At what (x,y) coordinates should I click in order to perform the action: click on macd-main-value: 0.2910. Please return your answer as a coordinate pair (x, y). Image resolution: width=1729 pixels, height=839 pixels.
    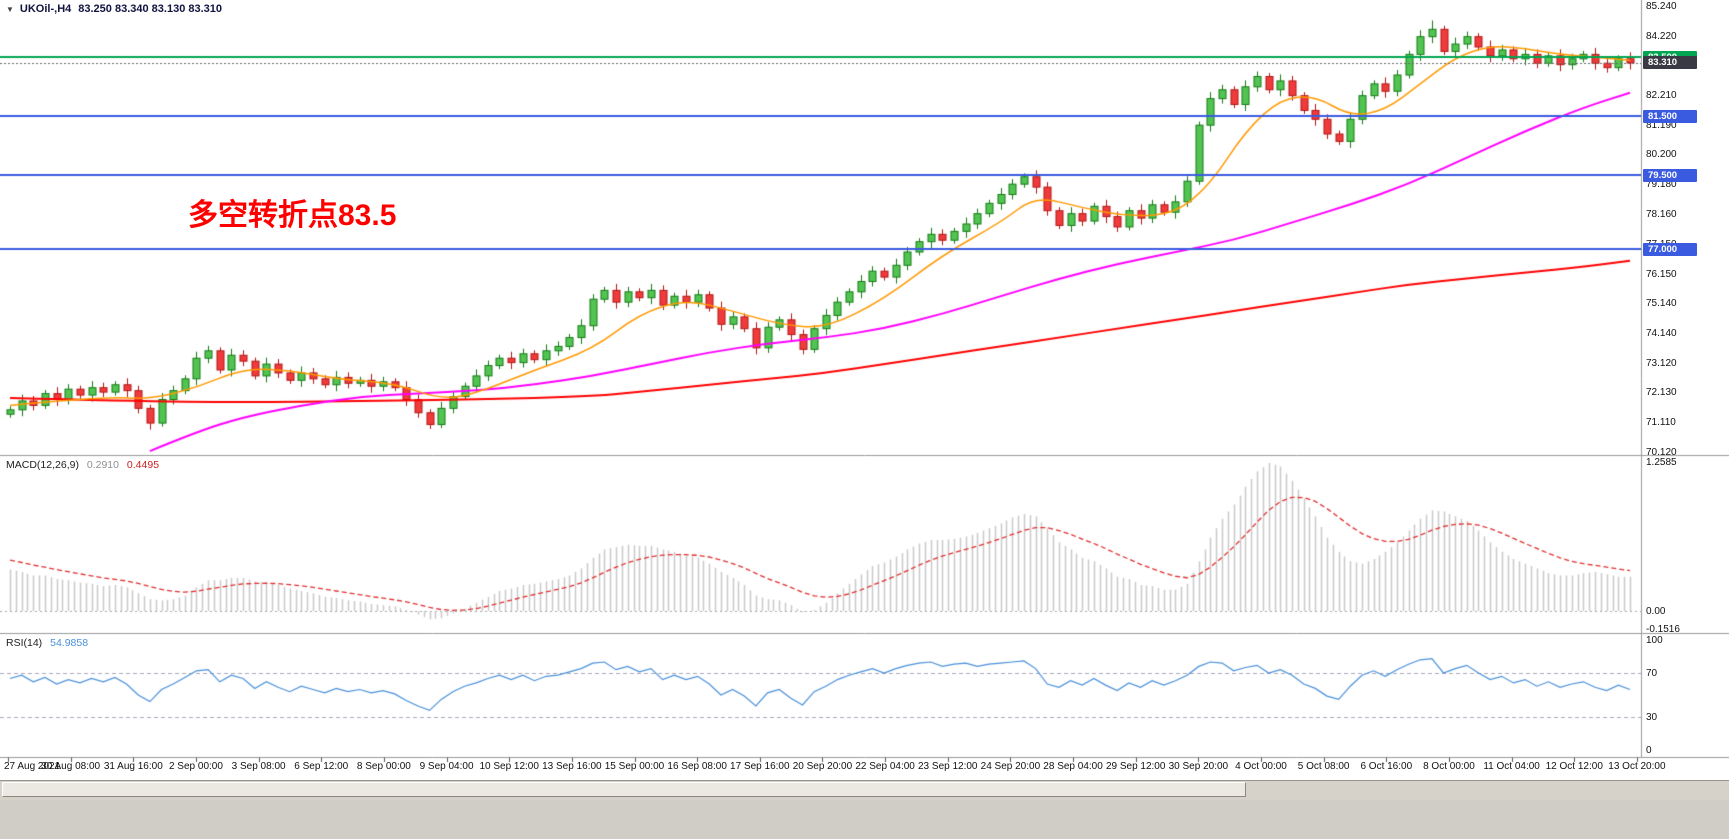
    Looking at the image, I should click on (102, 465).